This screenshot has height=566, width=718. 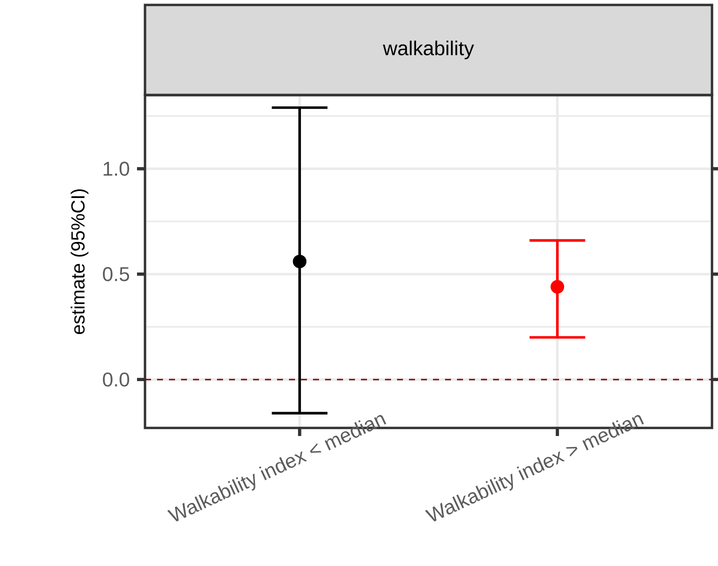 I want to click on chart-title: walkability, so click(x=428, y=50).